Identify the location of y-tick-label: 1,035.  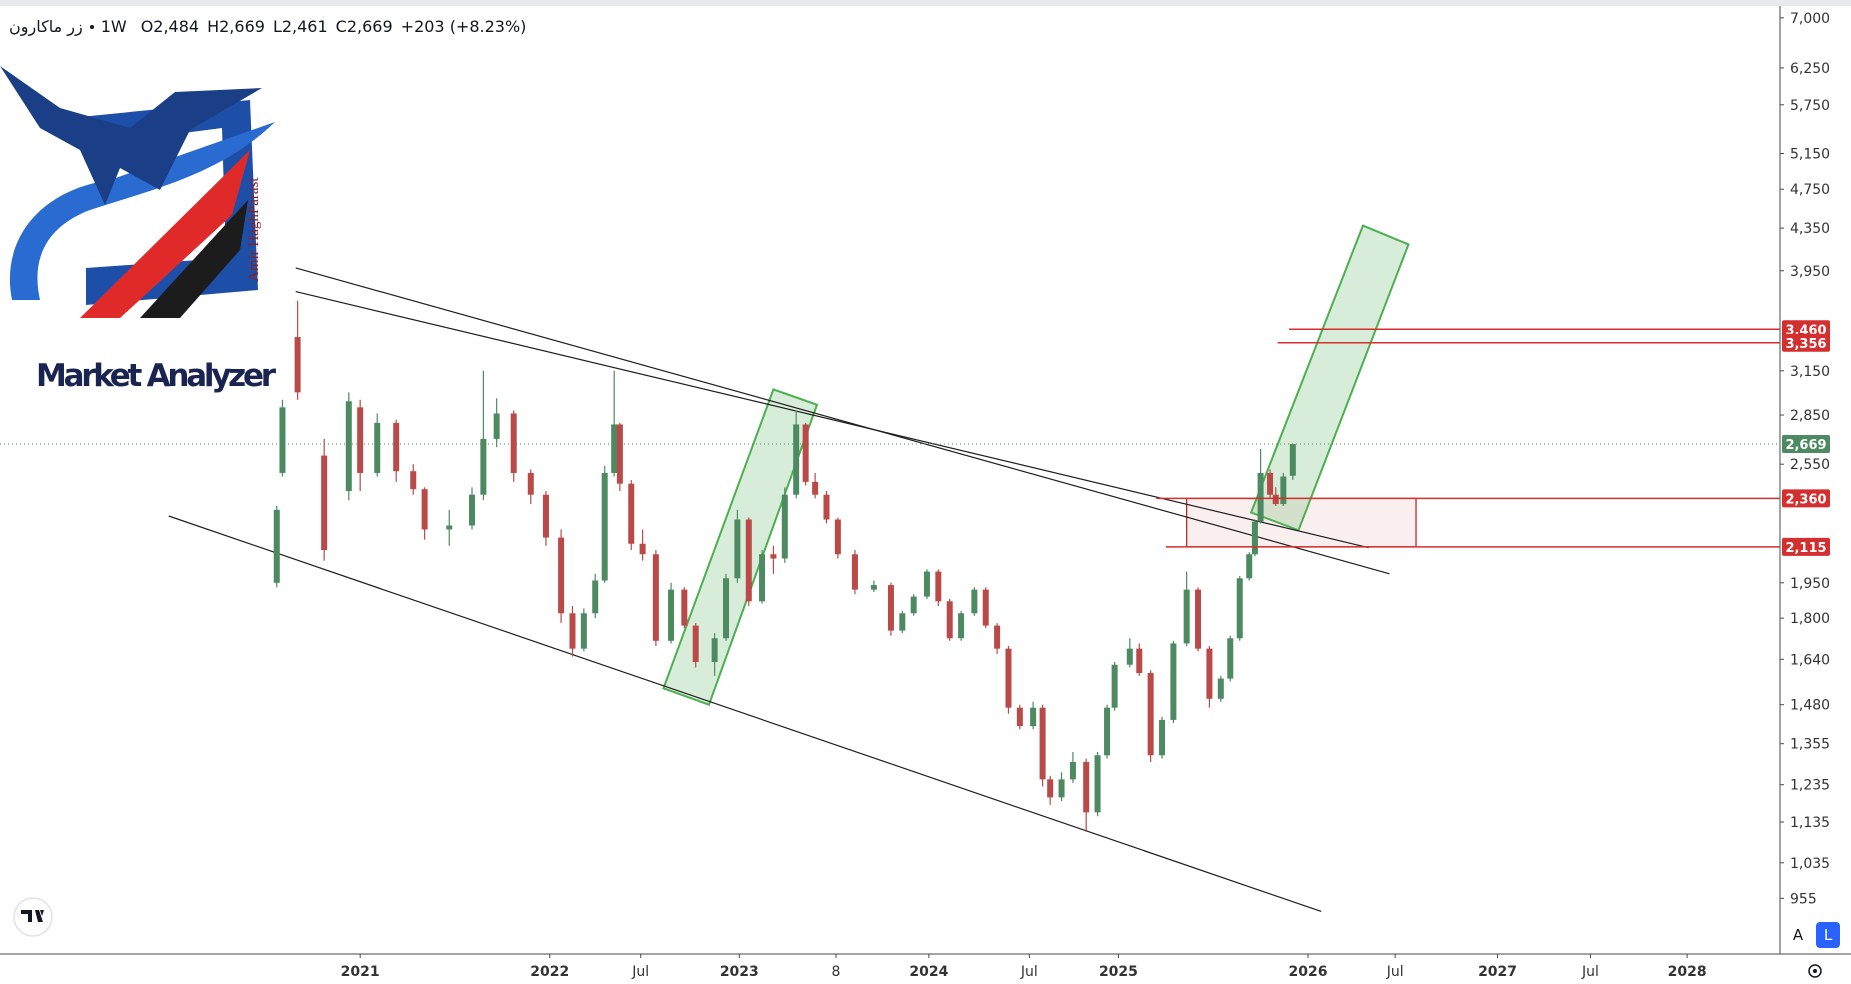
(1810, 864).